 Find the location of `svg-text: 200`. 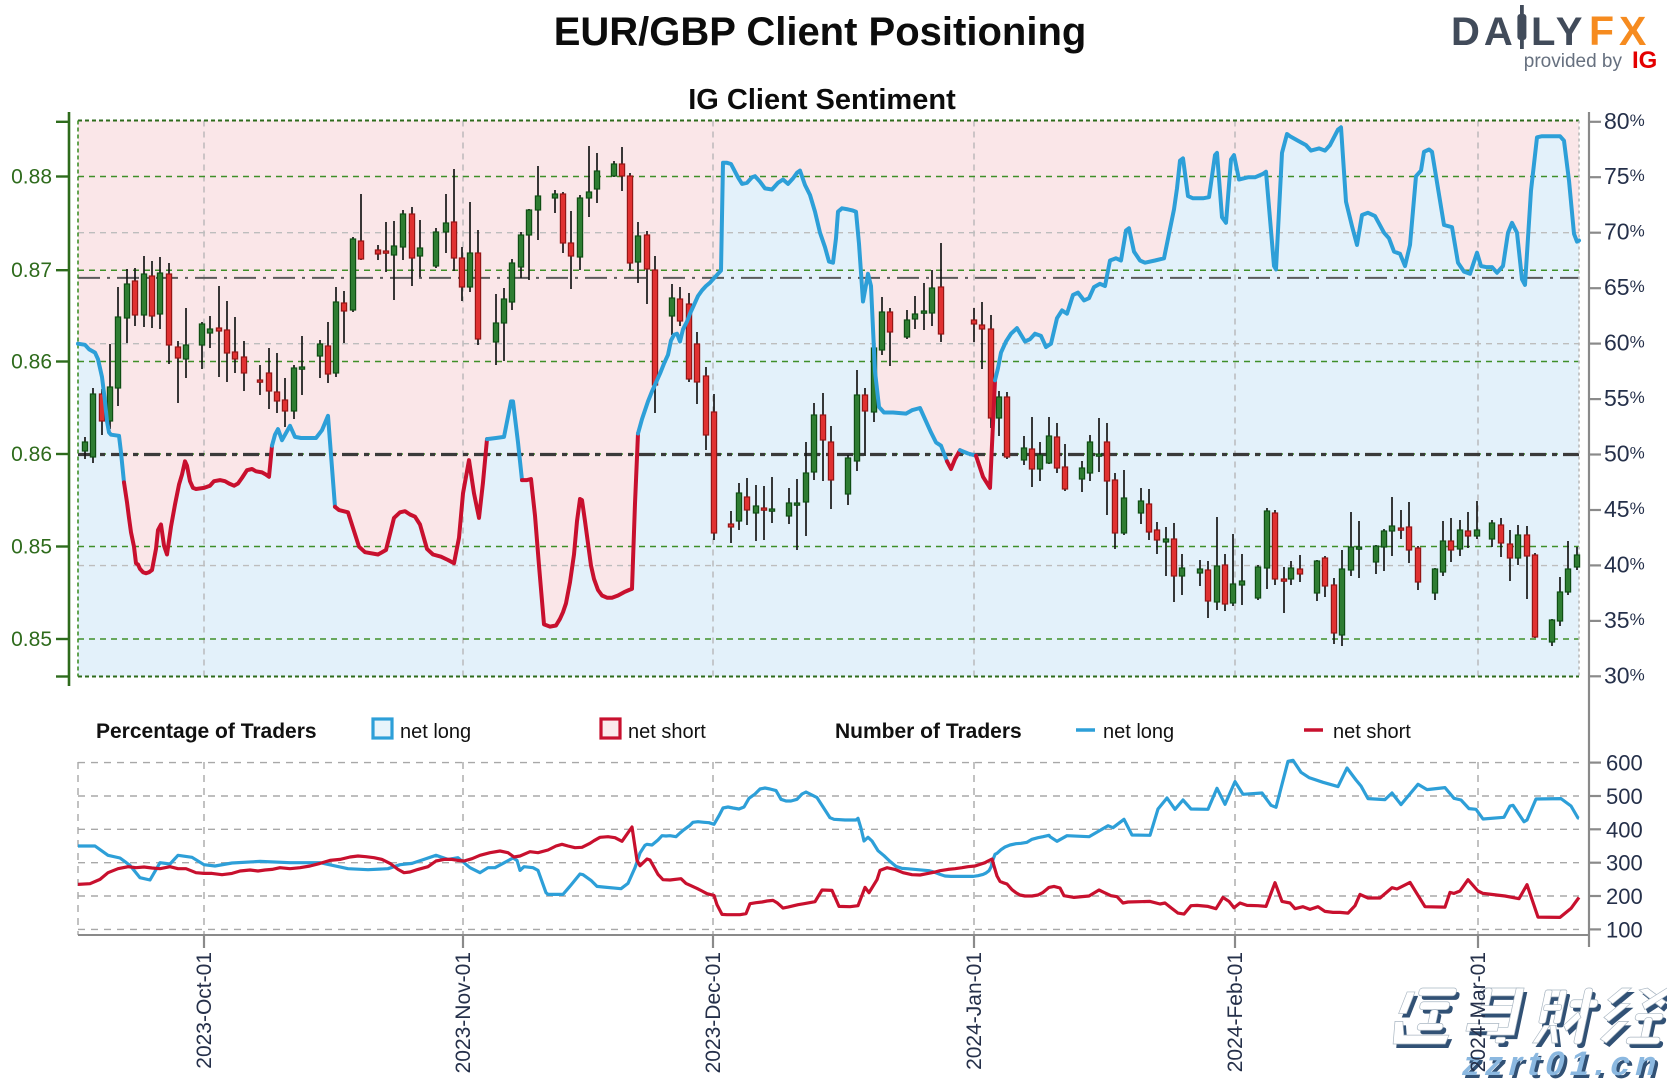

svg-text: 200 is located at coordinates (1624, 896).